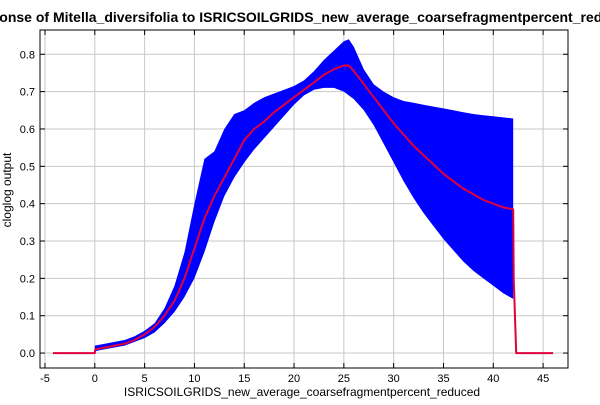 The image size is (600, 405). What do you see at coordinates (7, 189) in the screenshot?
I see `y-axis-label: cloglog output` at bounding box center [7, 189].